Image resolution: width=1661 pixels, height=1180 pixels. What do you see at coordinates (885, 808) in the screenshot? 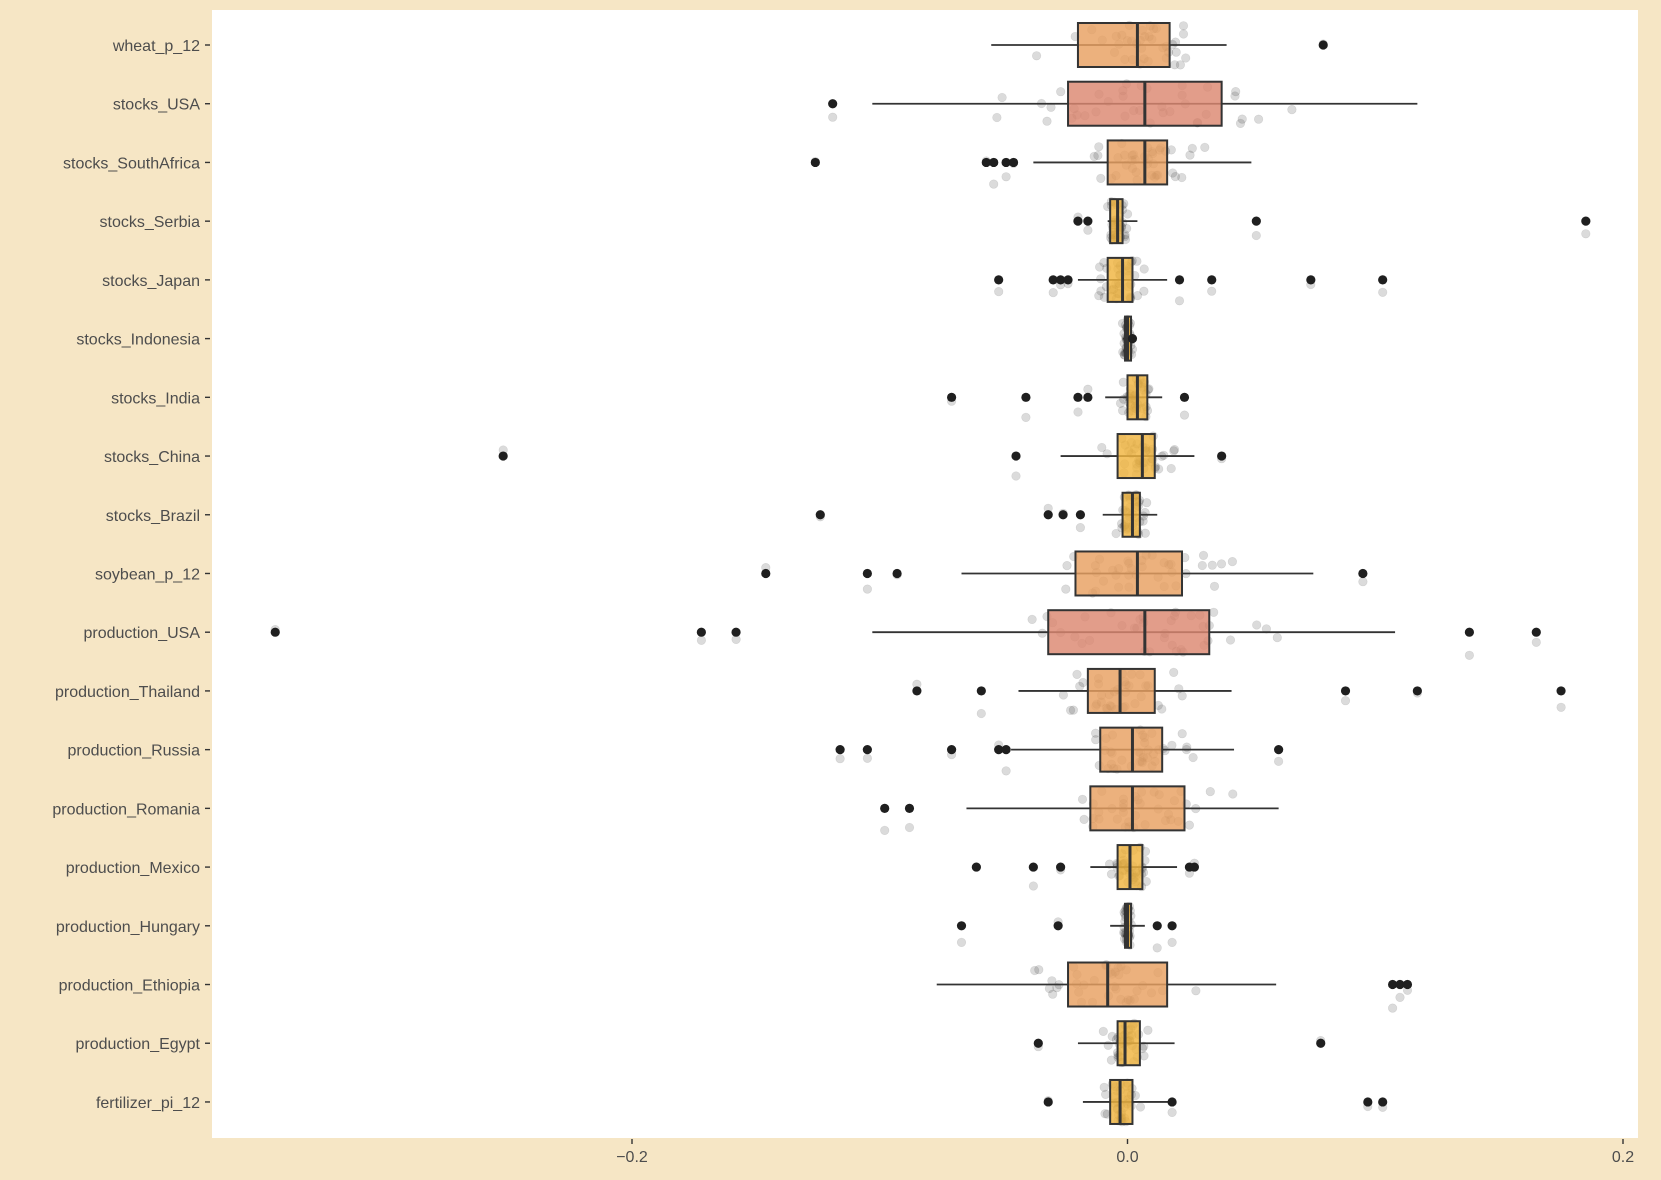
I see `outlier-production_Romania` at bounding box center [885, 808].